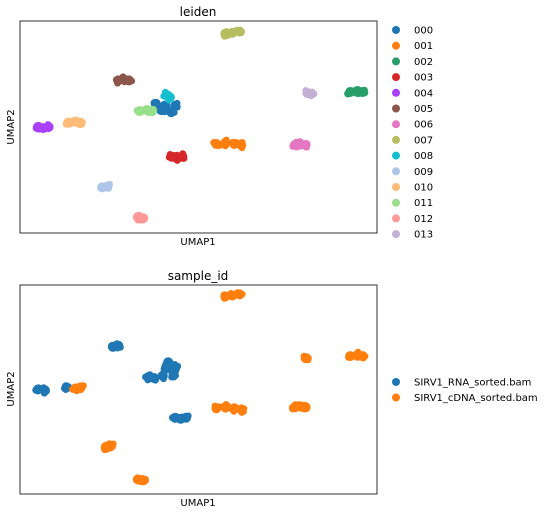  Describe the element at coordinates (423, 31) in the screenshot. I see `legend-label: 000` at that location.